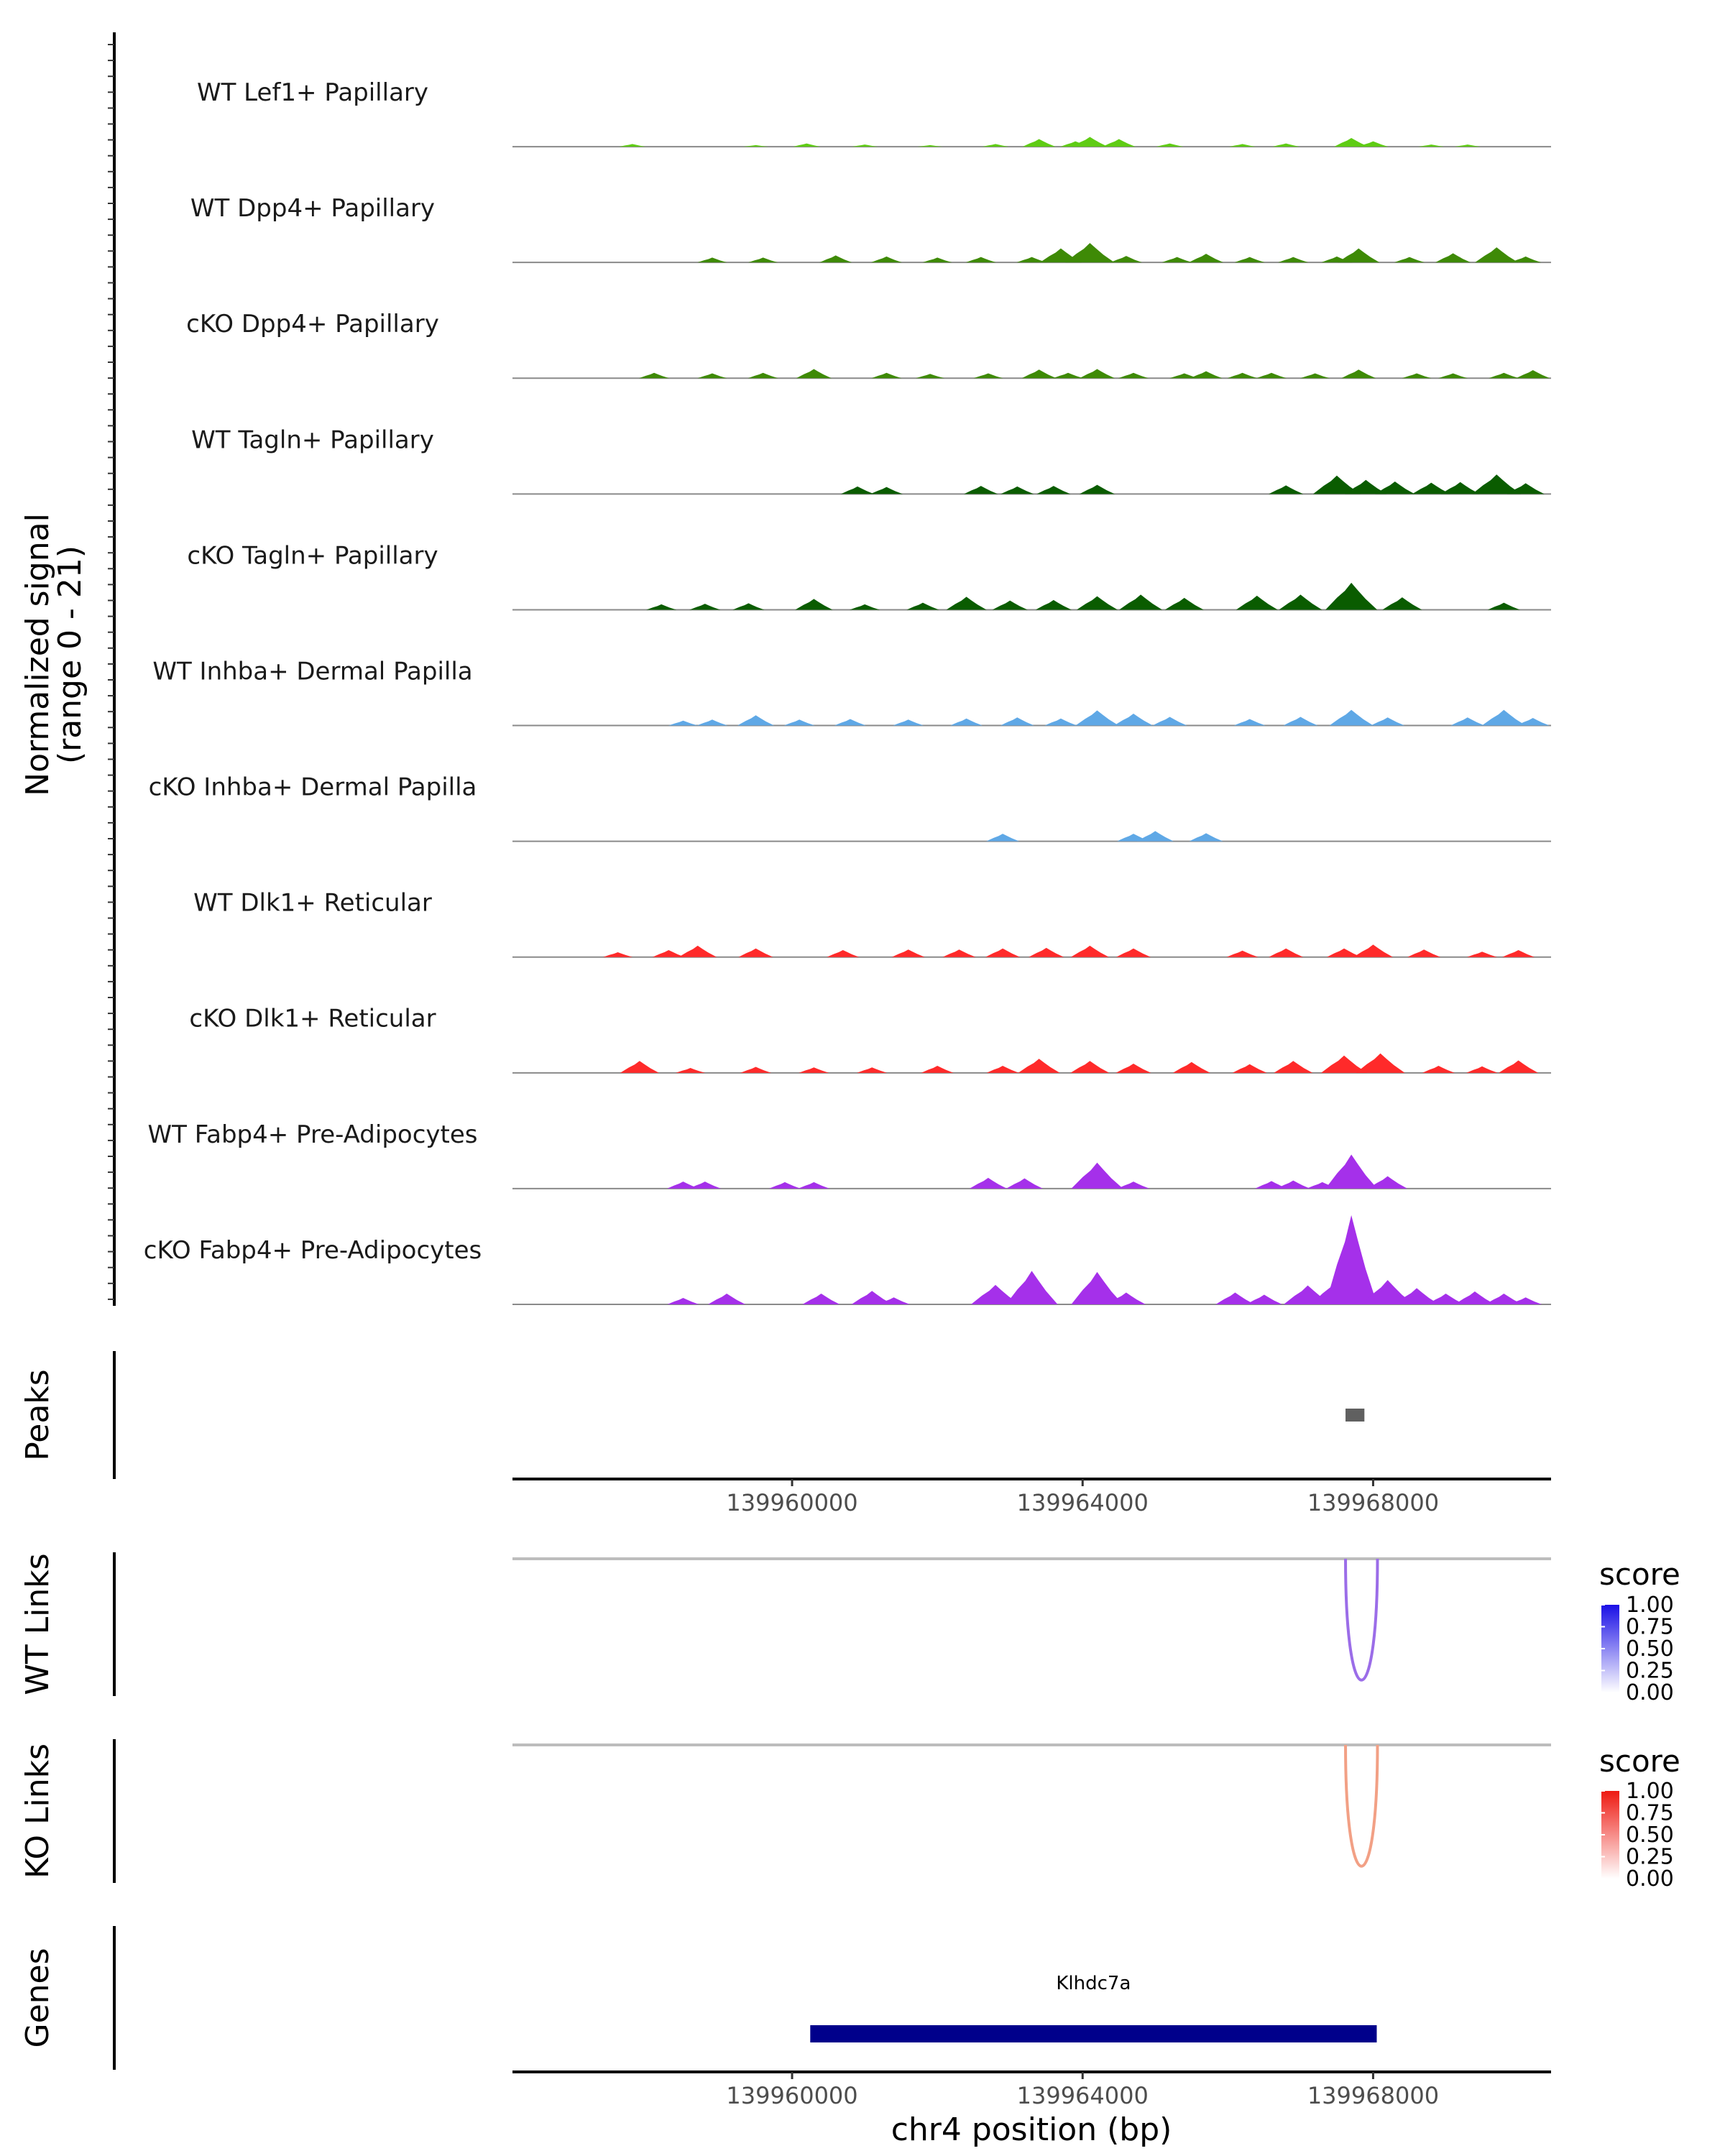  I want to click on track-wt-dpp4-papillary: WT Dpp4+ Papillary, so click(870, 229).